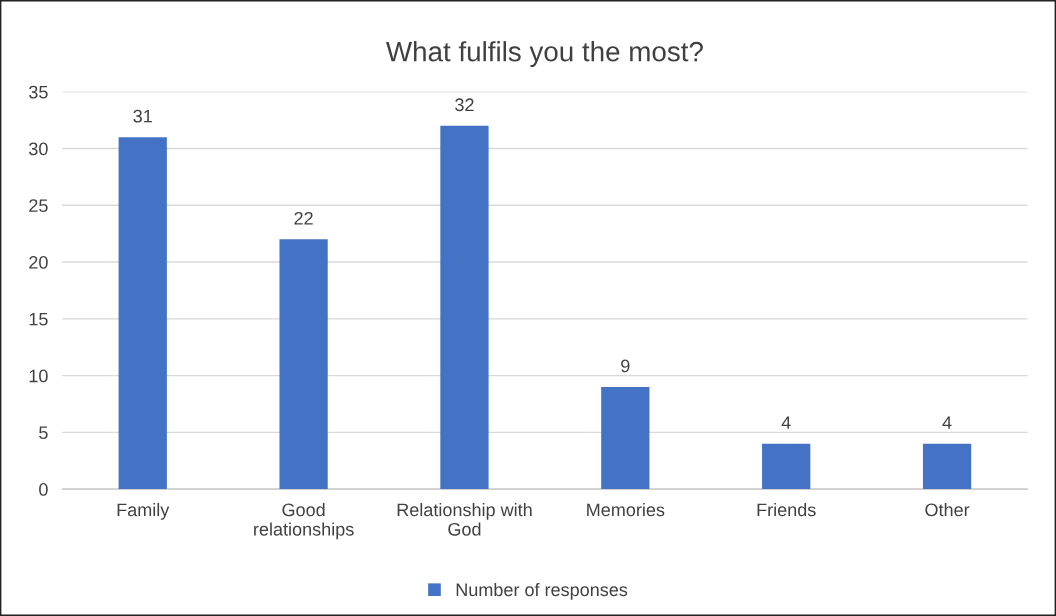  I want to click on y-tick-label: 35, so click(38, 92).